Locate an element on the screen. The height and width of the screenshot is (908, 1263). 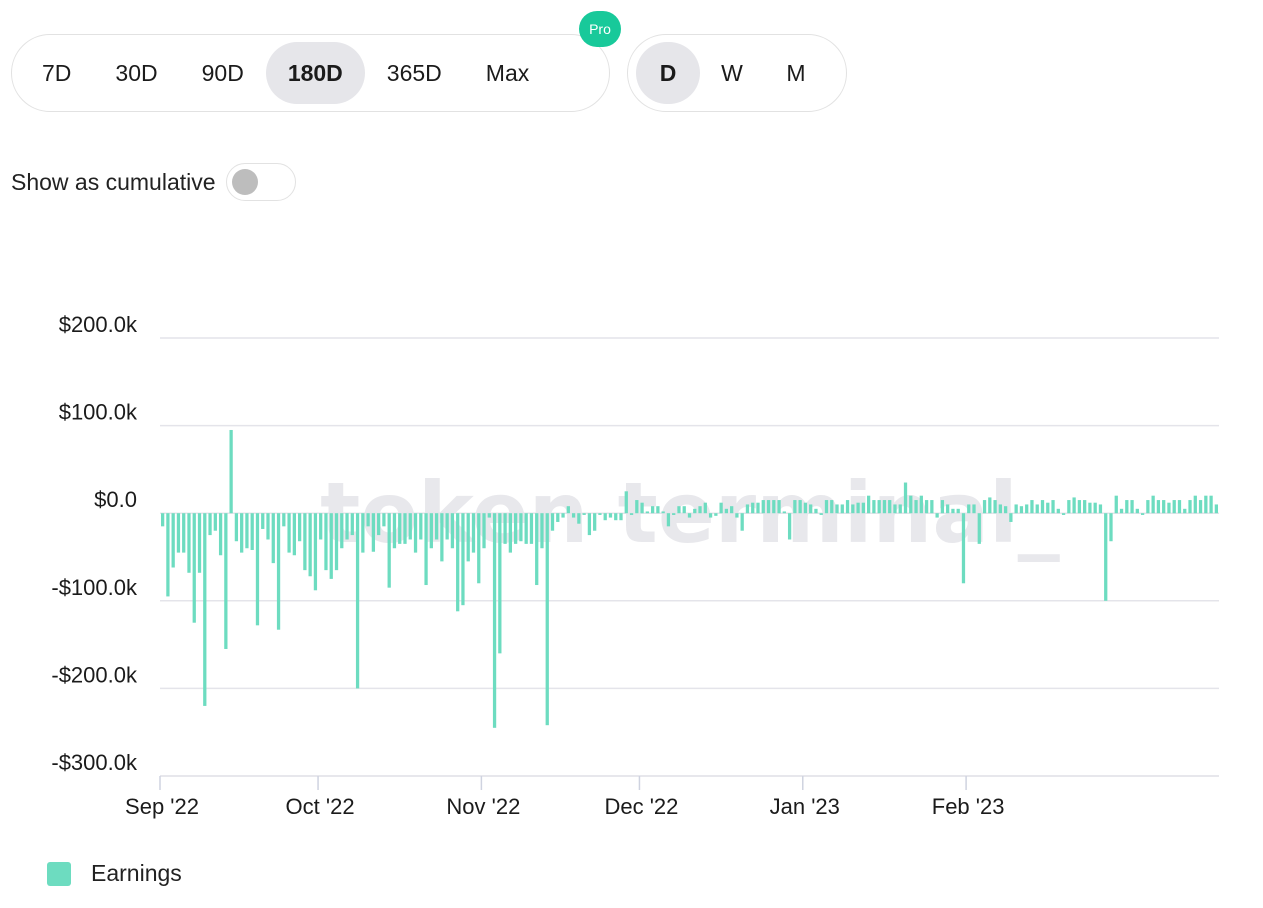
range-tab-365d: 365D is located at coordinates (414, 72).